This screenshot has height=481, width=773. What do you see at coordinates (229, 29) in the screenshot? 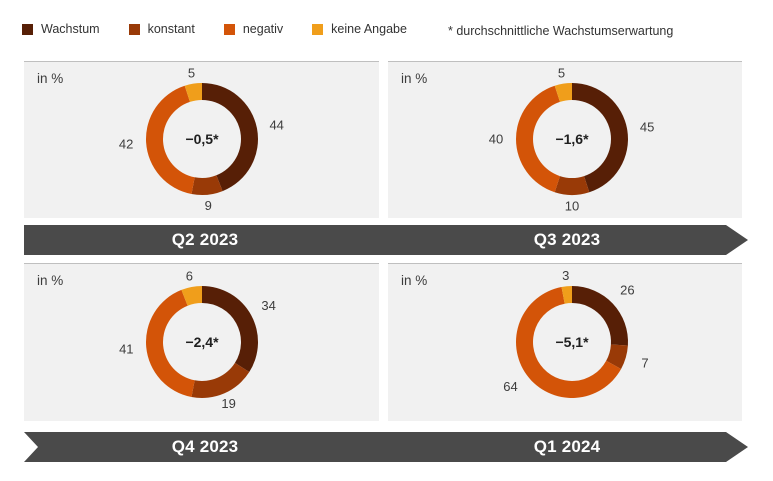
I see `legend-swatch-negativ-icon` at bounding box center [229, 29].